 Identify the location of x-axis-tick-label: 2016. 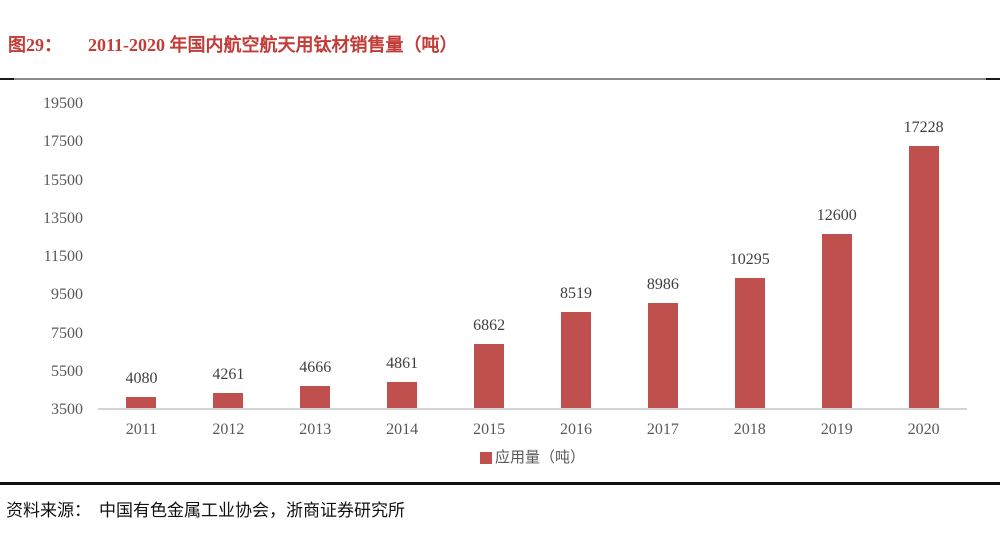
(575, 429).